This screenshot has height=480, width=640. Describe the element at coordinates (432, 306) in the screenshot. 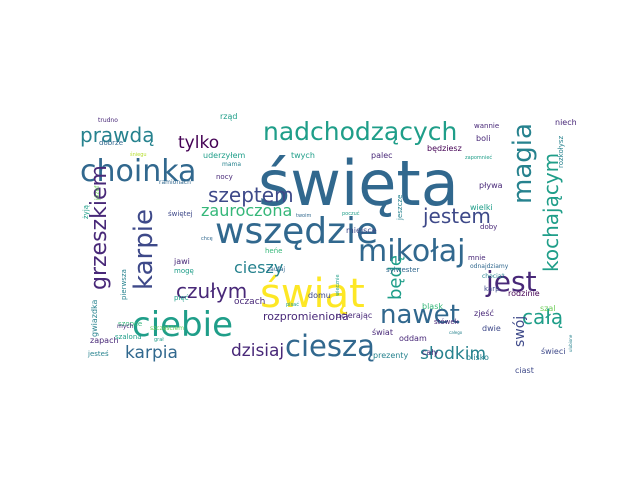

I see `word-blask: blask` at that location.